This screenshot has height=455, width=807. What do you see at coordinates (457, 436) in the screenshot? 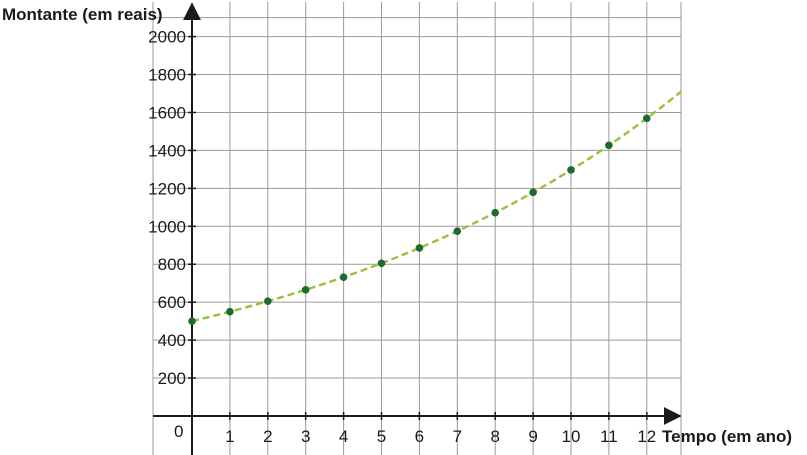
I see `x-tick-label: 7` at bounding box center [457, 436].